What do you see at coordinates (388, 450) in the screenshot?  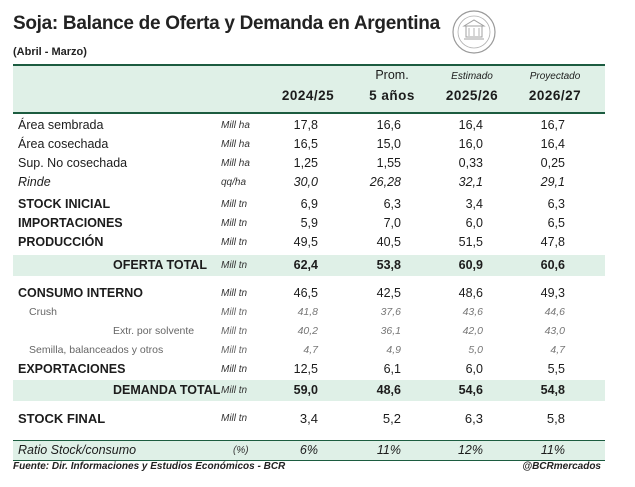 I see `value-cell: 11%` at bounding box center [388, 450].